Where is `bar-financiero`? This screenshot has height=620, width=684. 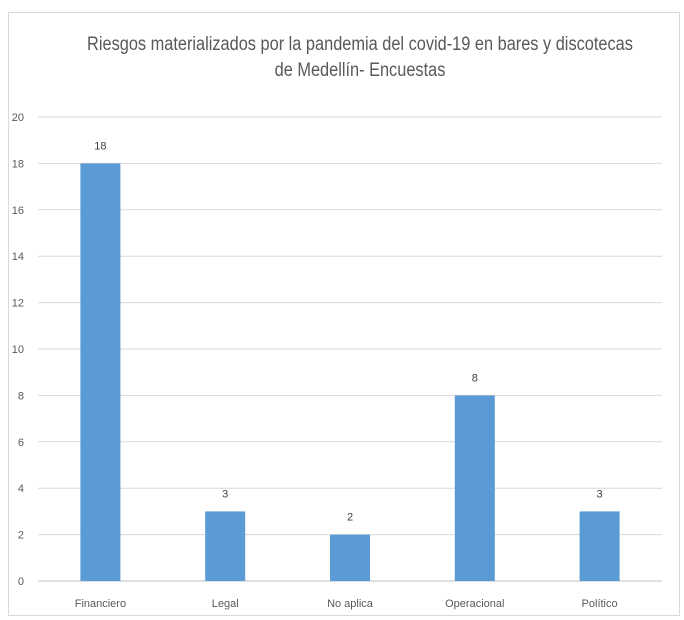
bar-financiero is located at coordinates (100, 372).